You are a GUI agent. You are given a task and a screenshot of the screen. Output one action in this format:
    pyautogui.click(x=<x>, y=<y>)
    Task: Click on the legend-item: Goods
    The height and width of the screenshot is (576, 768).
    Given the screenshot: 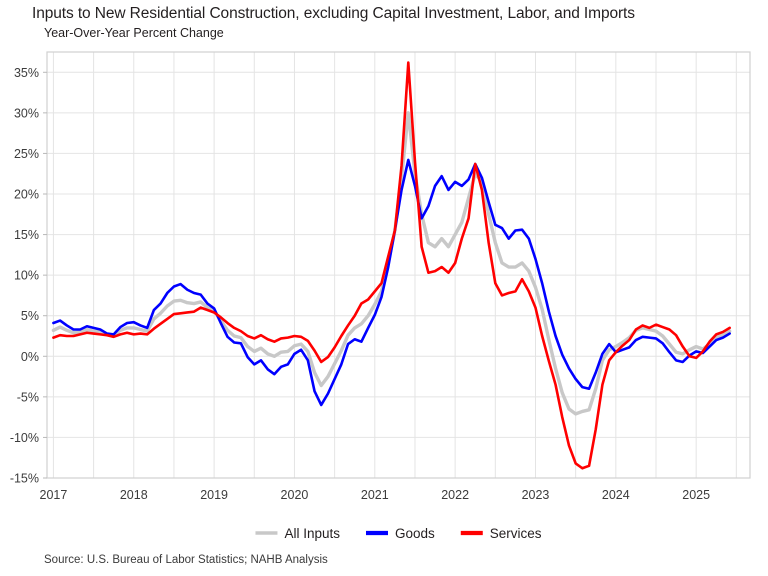 What is the action you would take?
    pyautogui.click(x=400, y=533)
    